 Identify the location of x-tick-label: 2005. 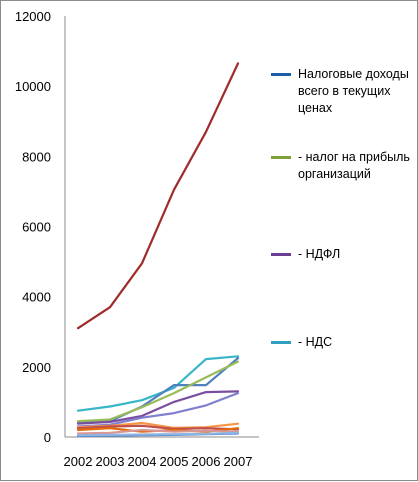
(174, 461).